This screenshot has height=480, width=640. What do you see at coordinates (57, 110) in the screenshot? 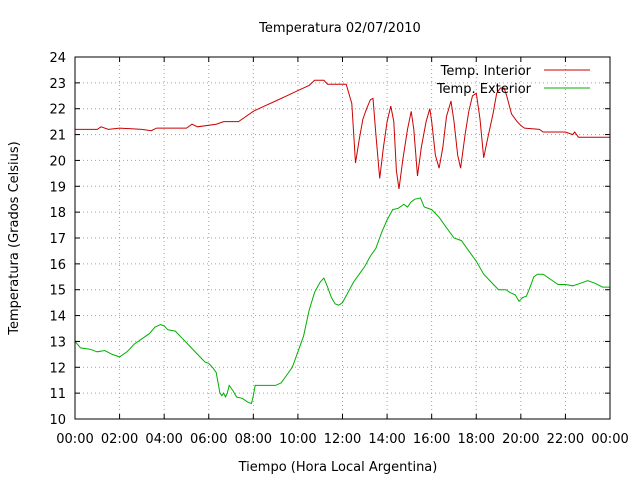
I see `y-tick-label: 22` at bounding box center [57, 110].